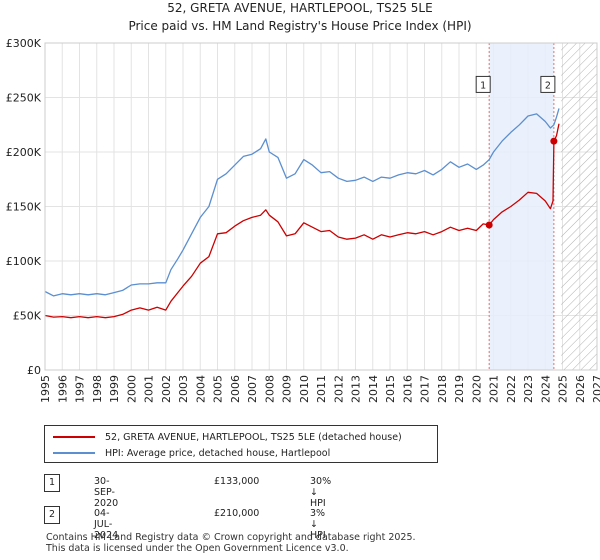  Describe the element at coordinates (183, 389) in the screenshot. I see `x-tick-label: 2003` at that location.